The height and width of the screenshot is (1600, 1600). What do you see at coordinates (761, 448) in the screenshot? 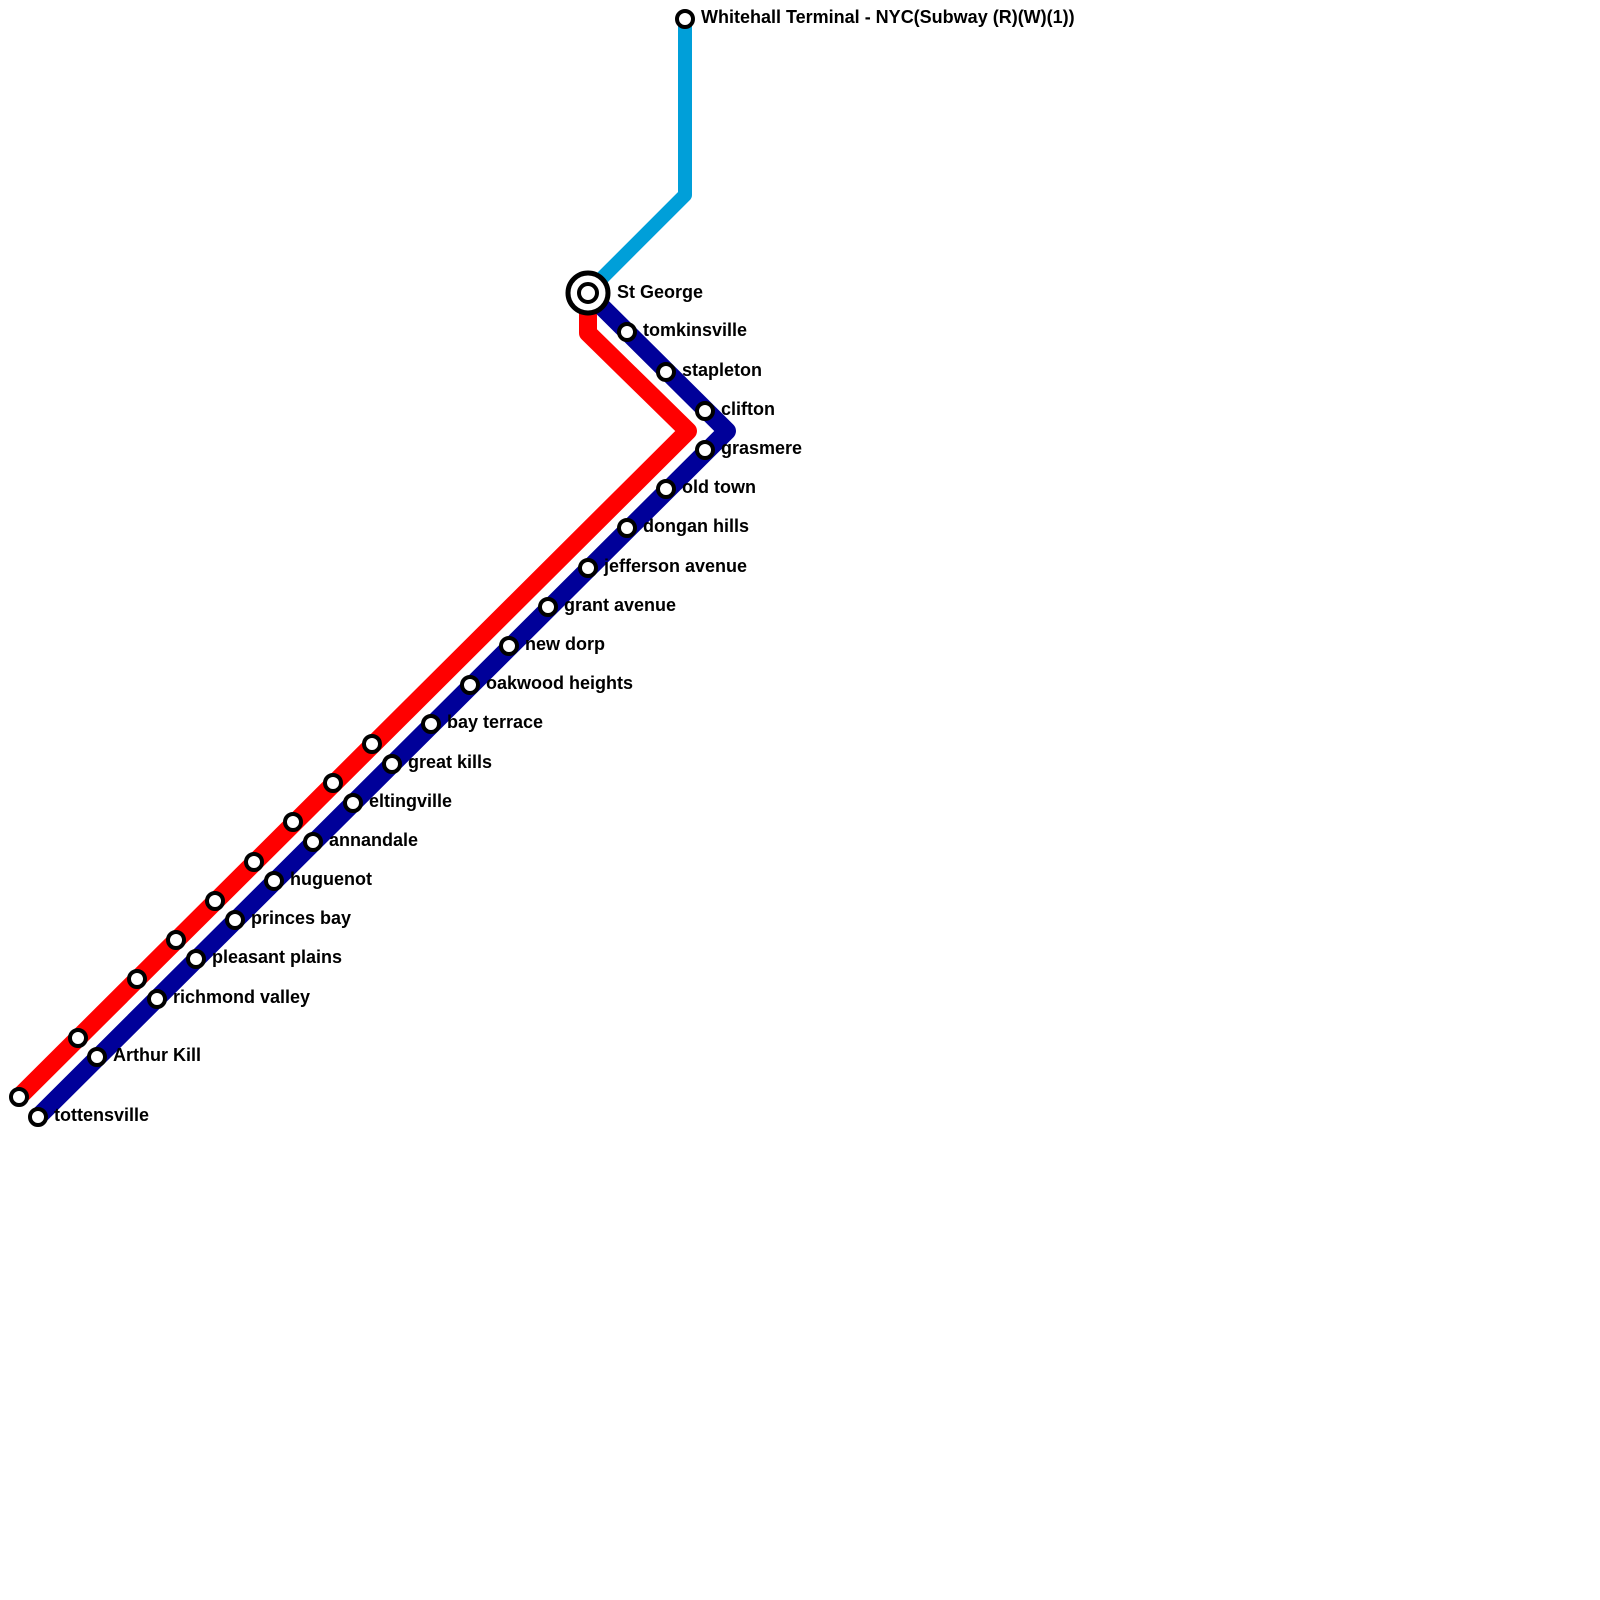
I see `station-label: grasmere` at bounding box center [761, 448].